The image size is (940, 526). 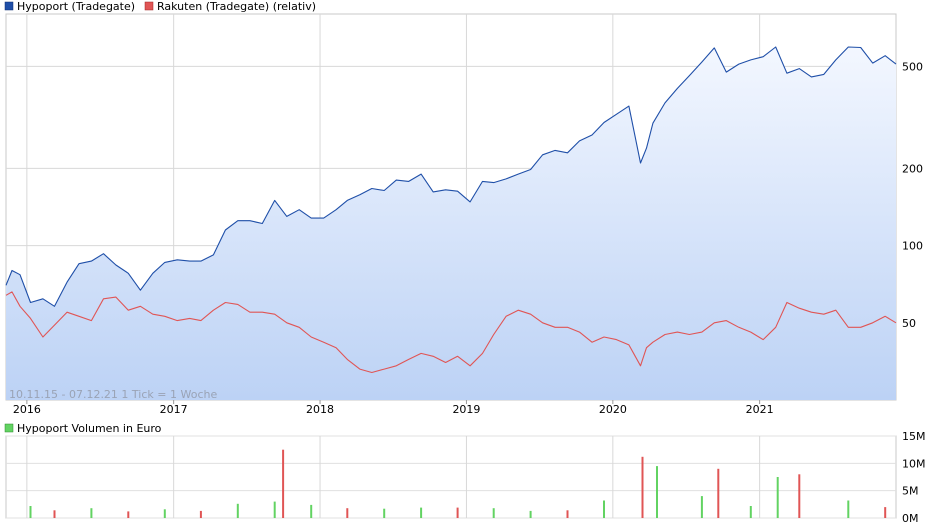 What do you see at coordinates (27, 409) in the screenshot?
I see `x-tick-label-2016: 2016` at bounding box center [27, 409].